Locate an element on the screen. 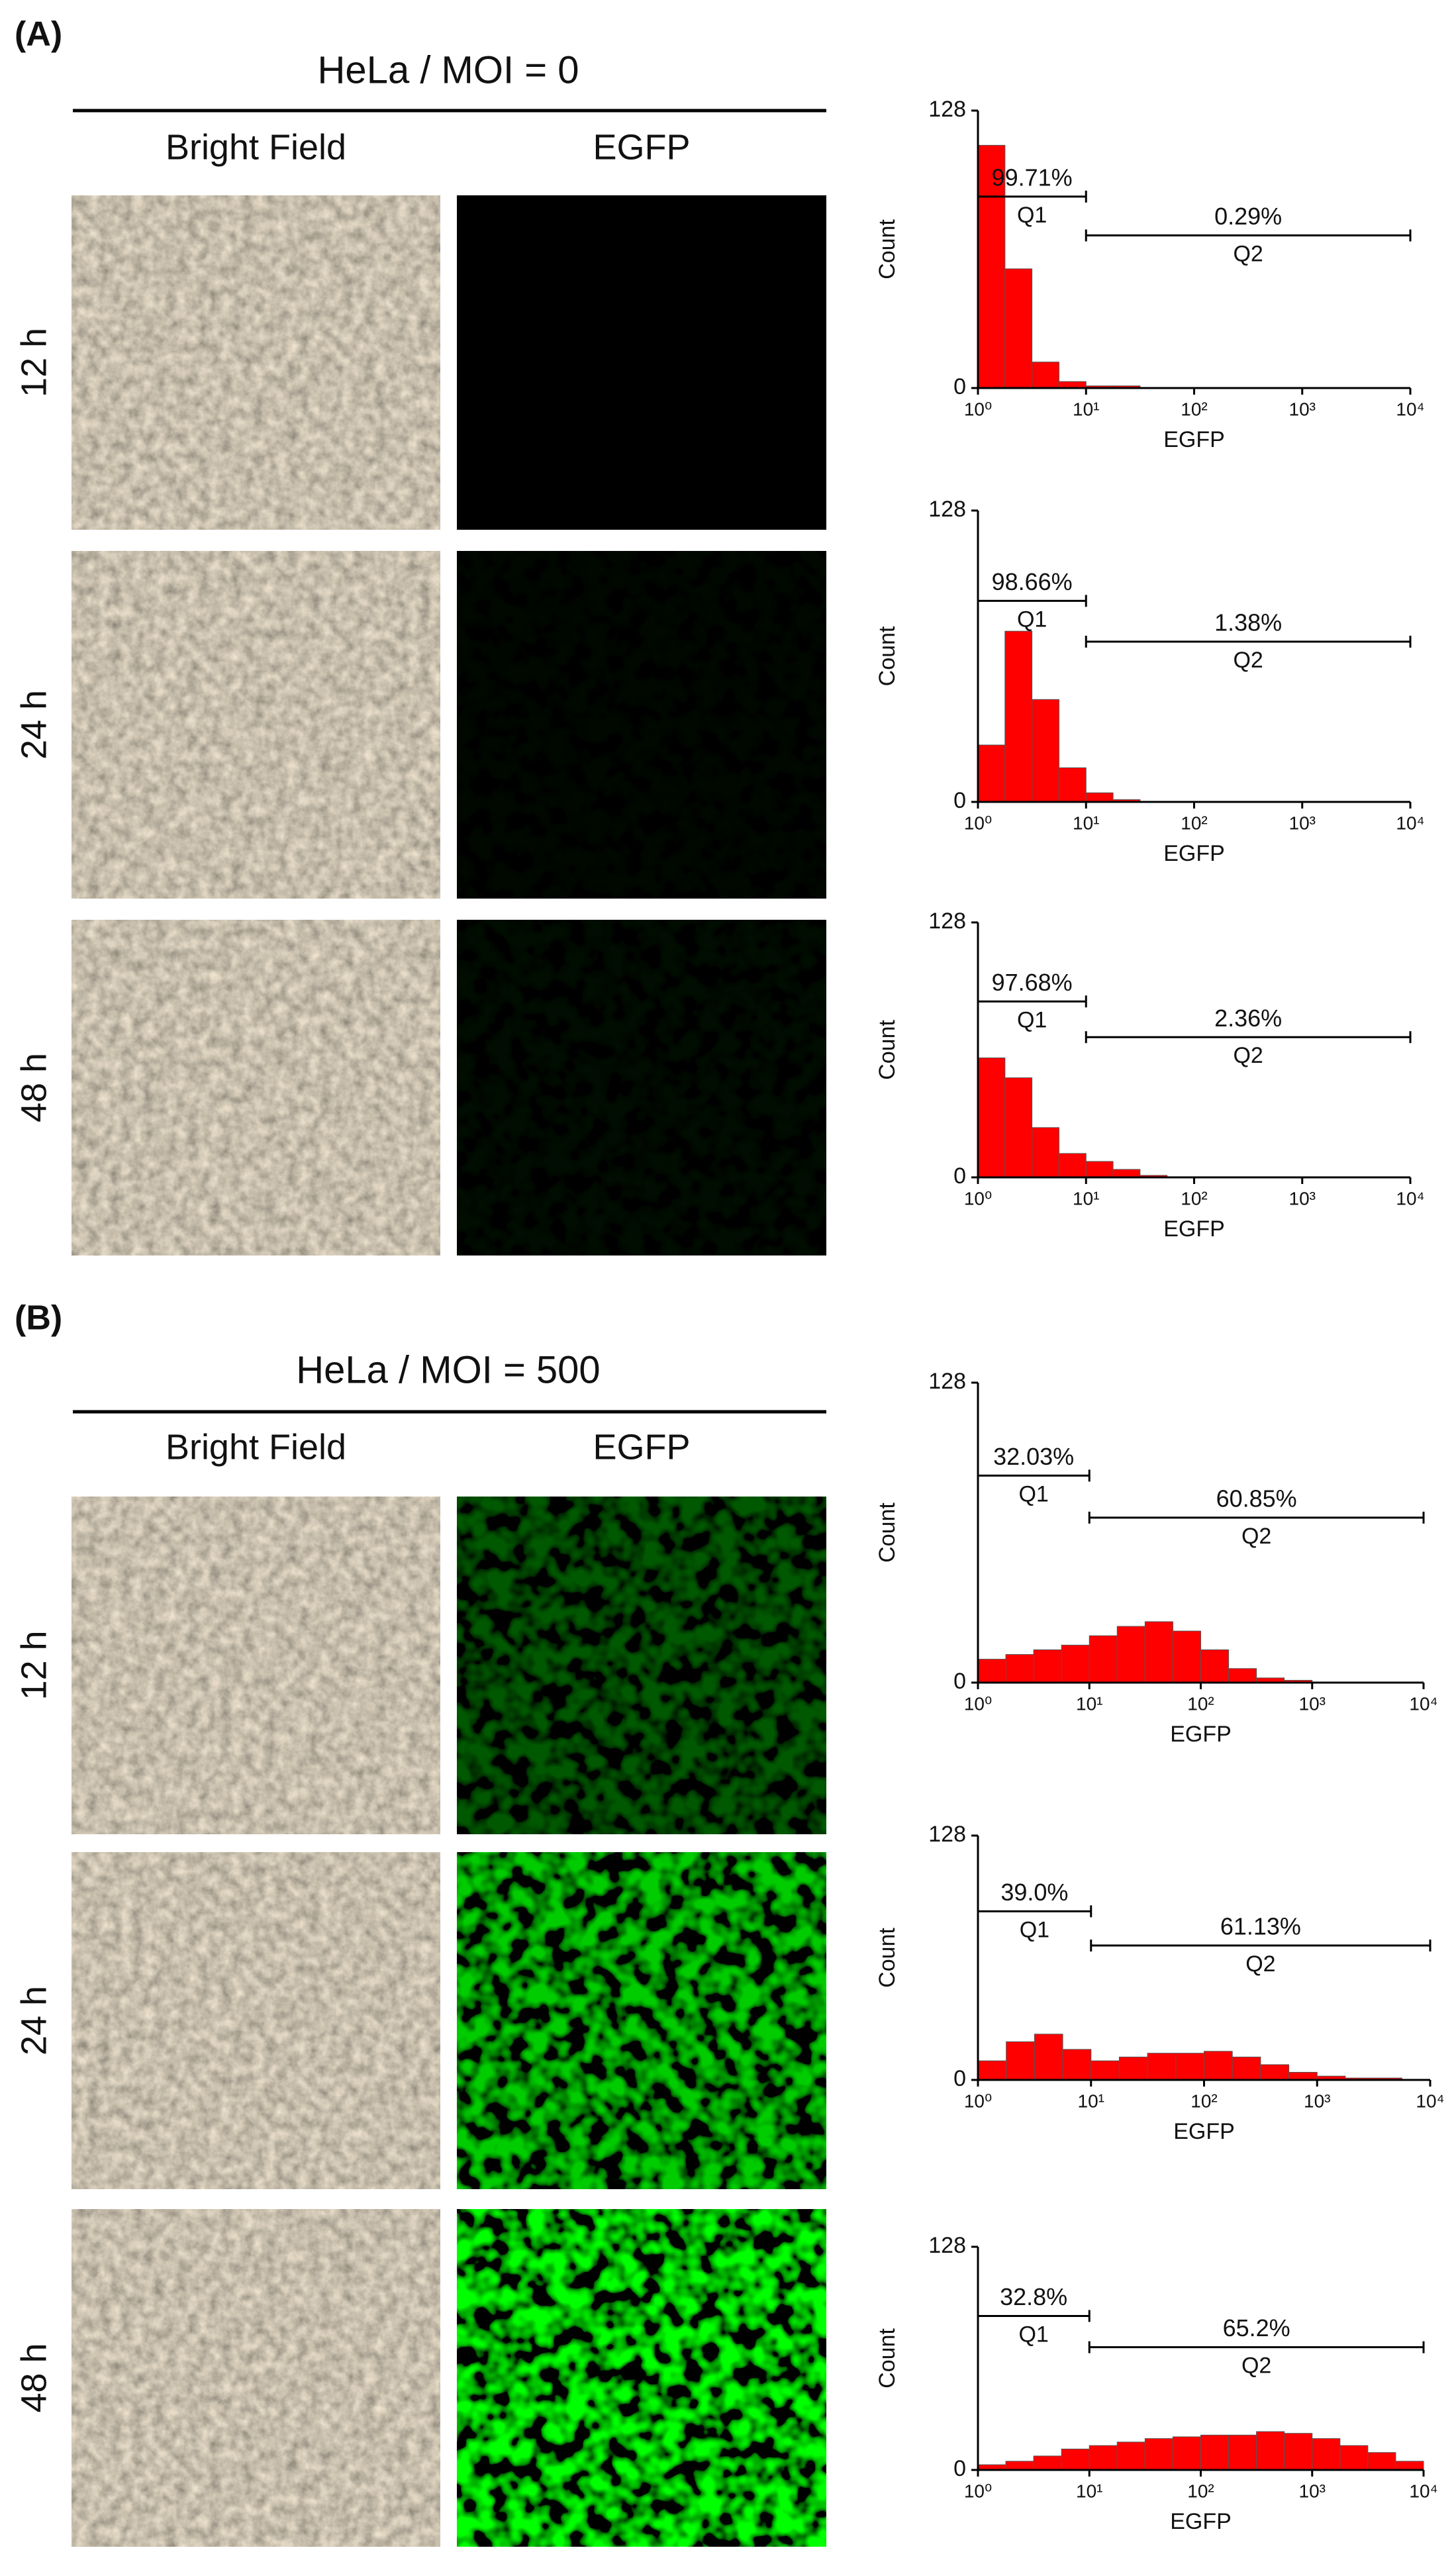 The image size is (1456, 2560). gate-percent: 32.03% is located at coordinates (1033, 1456).